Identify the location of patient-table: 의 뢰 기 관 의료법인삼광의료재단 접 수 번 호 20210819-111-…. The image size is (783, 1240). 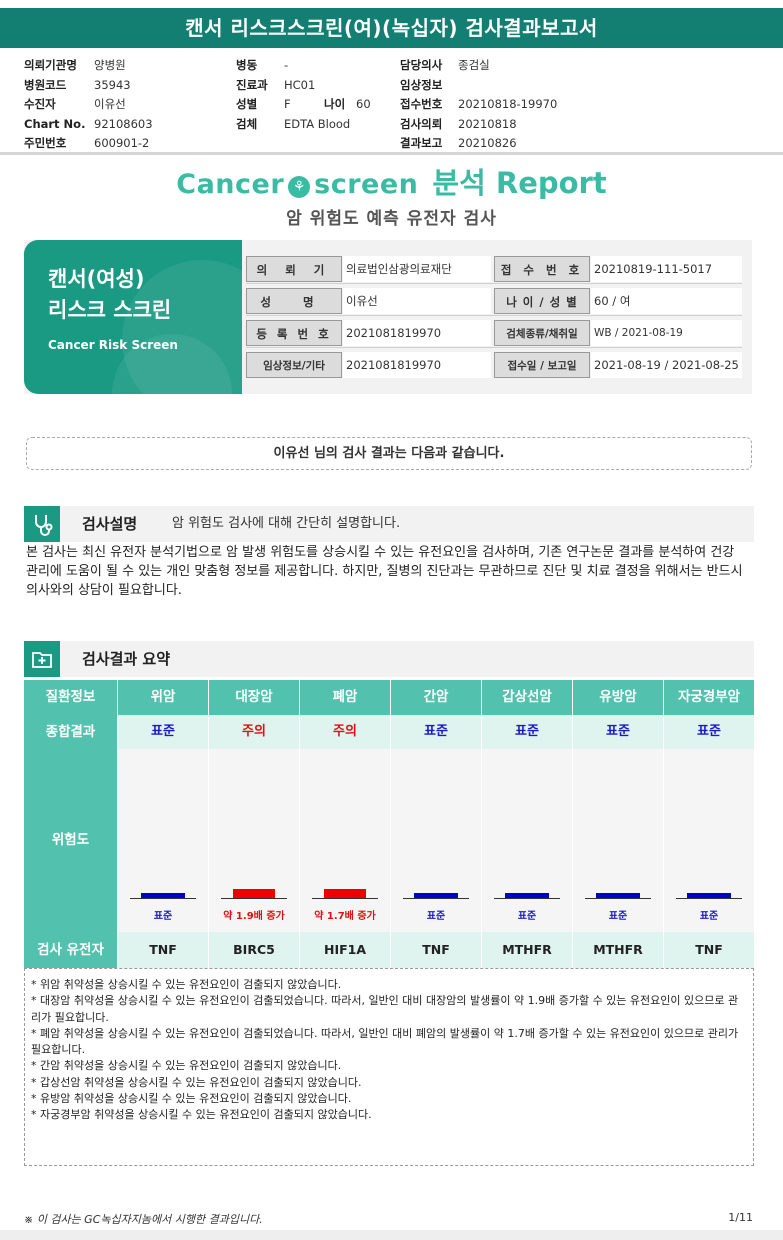
(494, 316).